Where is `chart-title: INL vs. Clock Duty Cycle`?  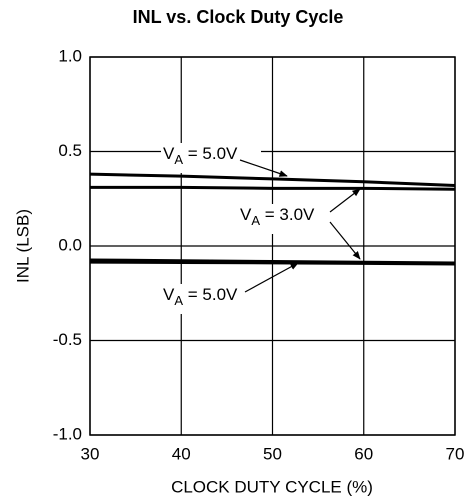
chart-title: INL vs. Clock Duty Cycle is located at coordinates (238, 17).